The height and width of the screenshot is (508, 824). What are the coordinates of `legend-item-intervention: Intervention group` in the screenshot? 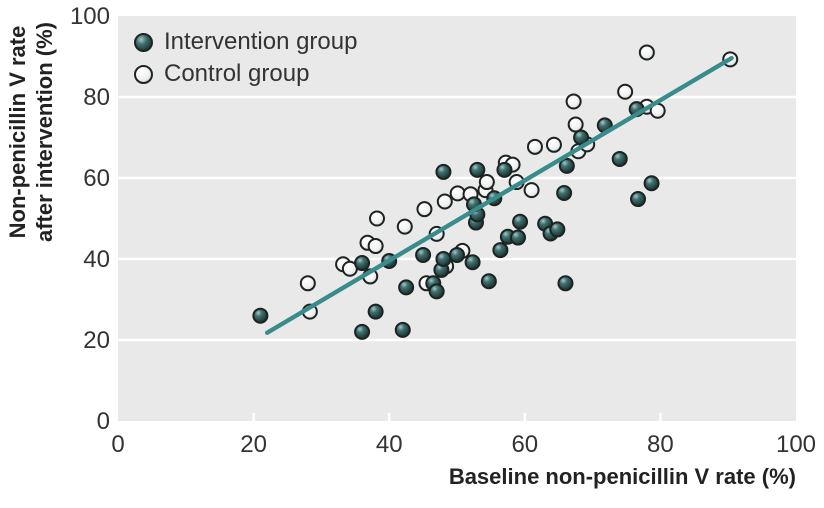 It's located at (245, 42).